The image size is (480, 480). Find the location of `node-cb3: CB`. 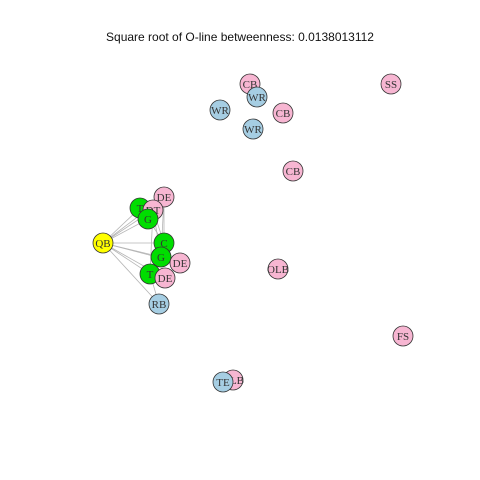

node-cb3: CB is located at coordinates (293, 171).